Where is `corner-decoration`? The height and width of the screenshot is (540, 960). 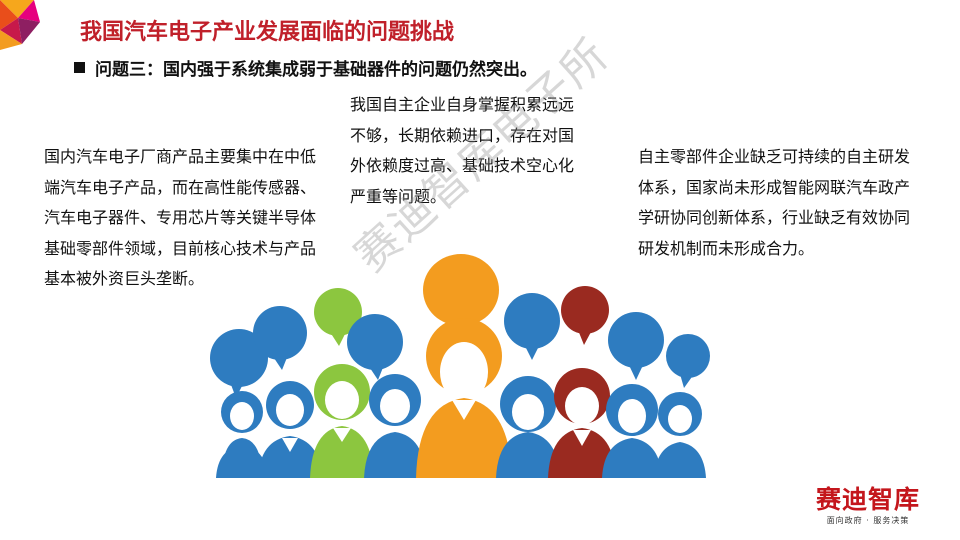
corner-decoration is located at coordinates (20, 25).